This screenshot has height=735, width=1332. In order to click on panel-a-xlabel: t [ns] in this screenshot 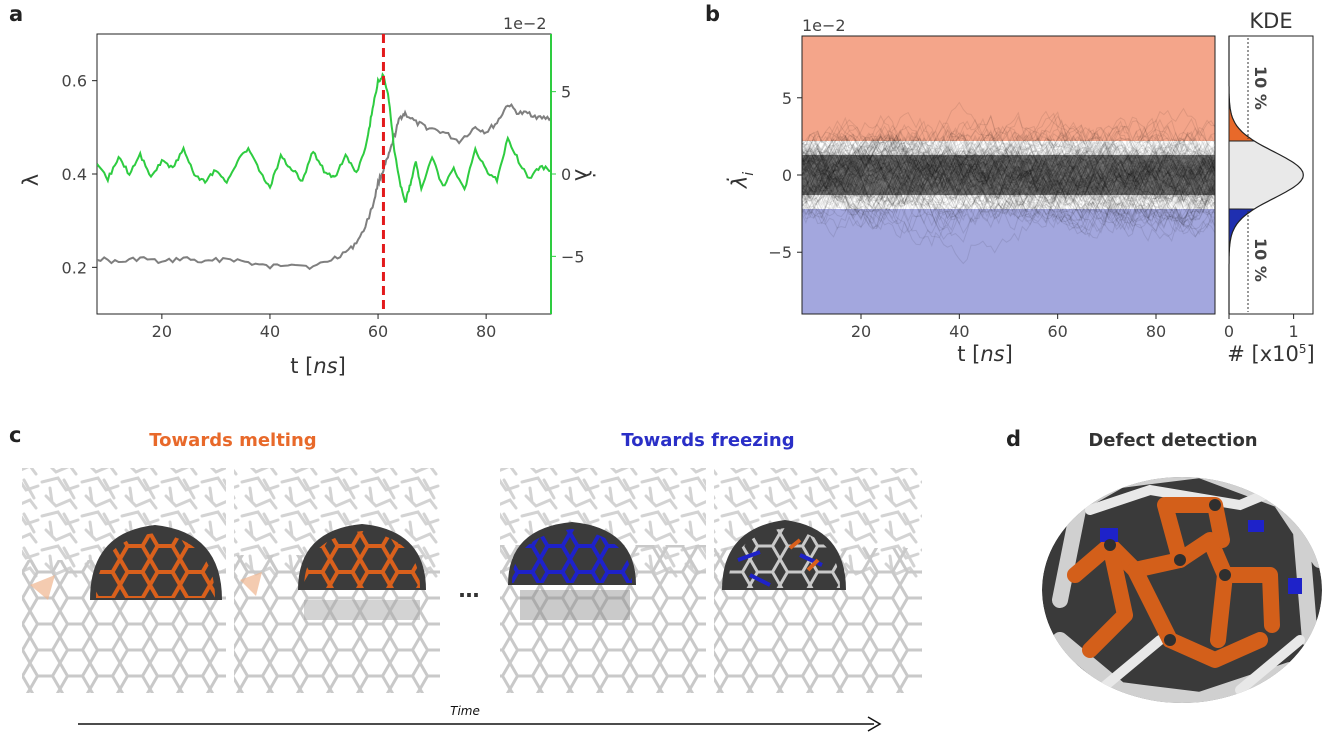, I will do `click(318, 366)`.